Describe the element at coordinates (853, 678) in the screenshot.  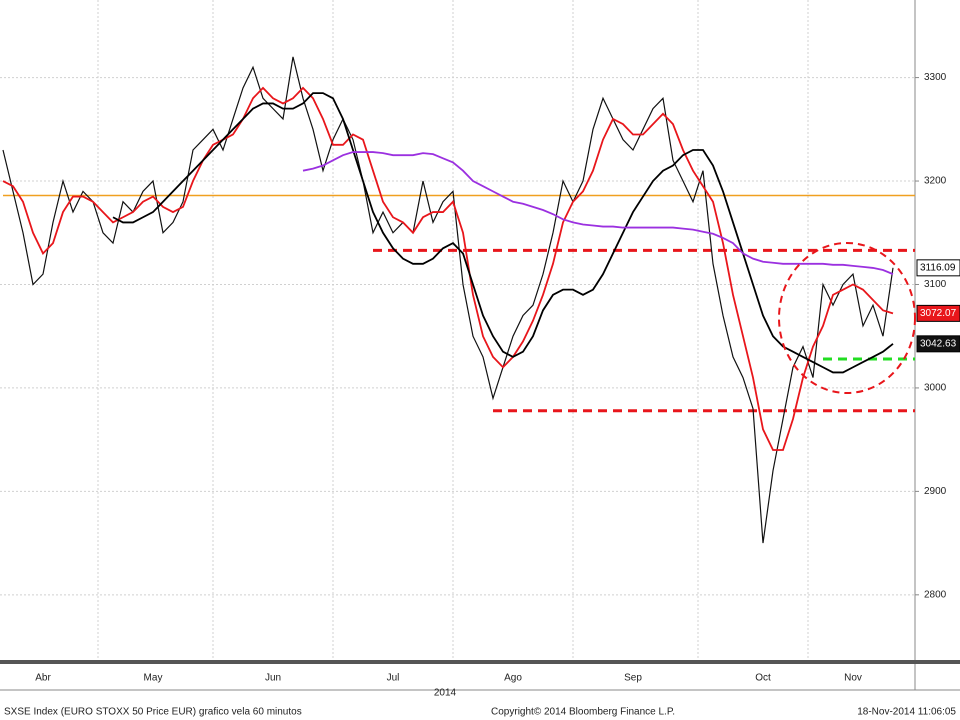
I see `x-tick-label: Nov` at that location.